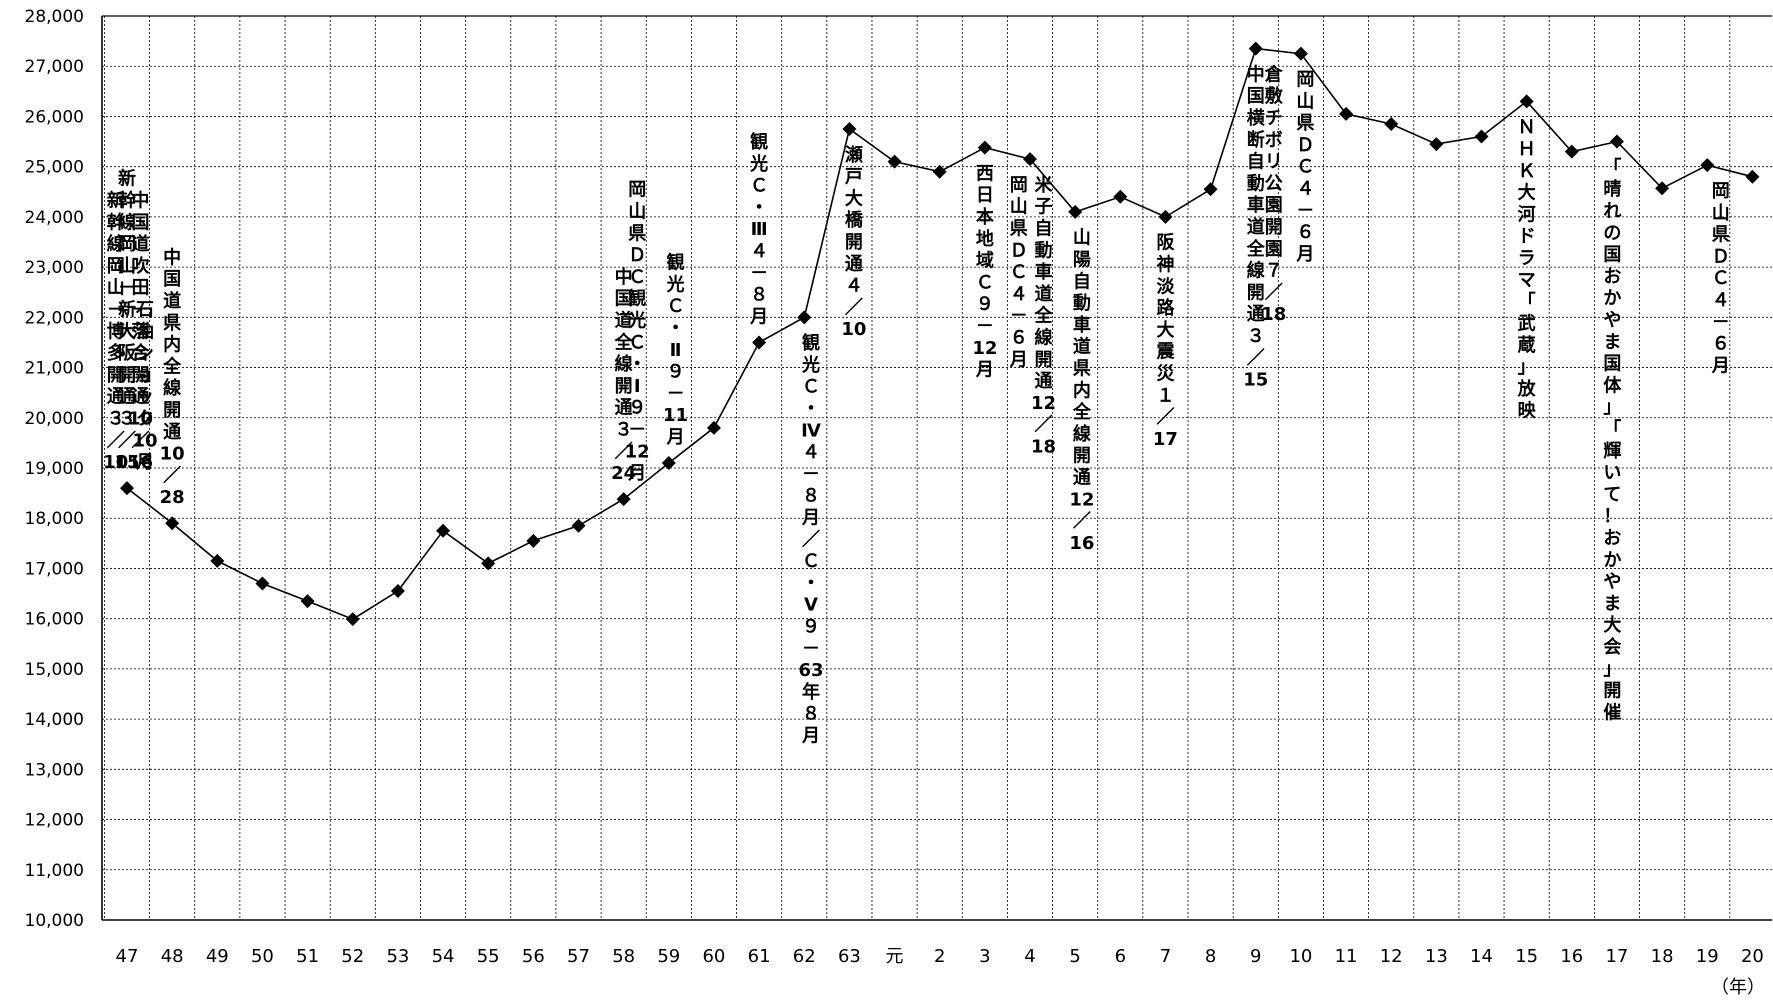 The image size is (1773, 1002). What do you see at coordinates (1210, 956) in the screenshot?
I see `x-tick-label: 8` at bounding box center [1210, 956].